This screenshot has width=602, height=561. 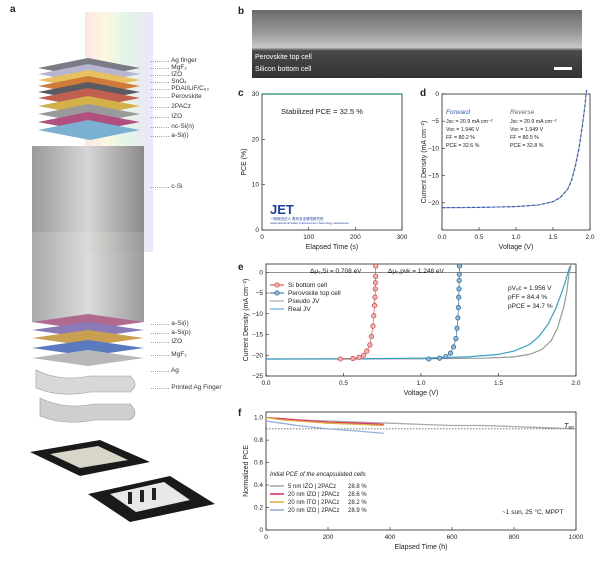 I want to click on sem-image: Perovskite top cell Silicon bottom cell, so click(x=417, y=44).